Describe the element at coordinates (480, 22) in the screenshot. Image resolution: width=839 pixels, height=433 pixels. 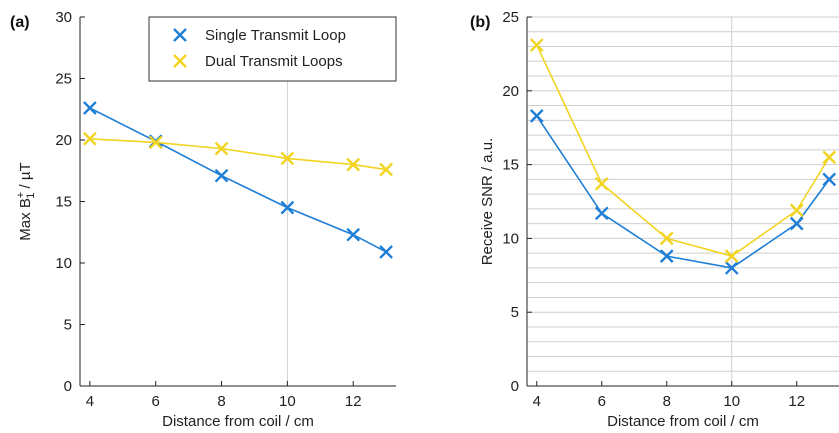
I see `panel-label: (b)` at that location.